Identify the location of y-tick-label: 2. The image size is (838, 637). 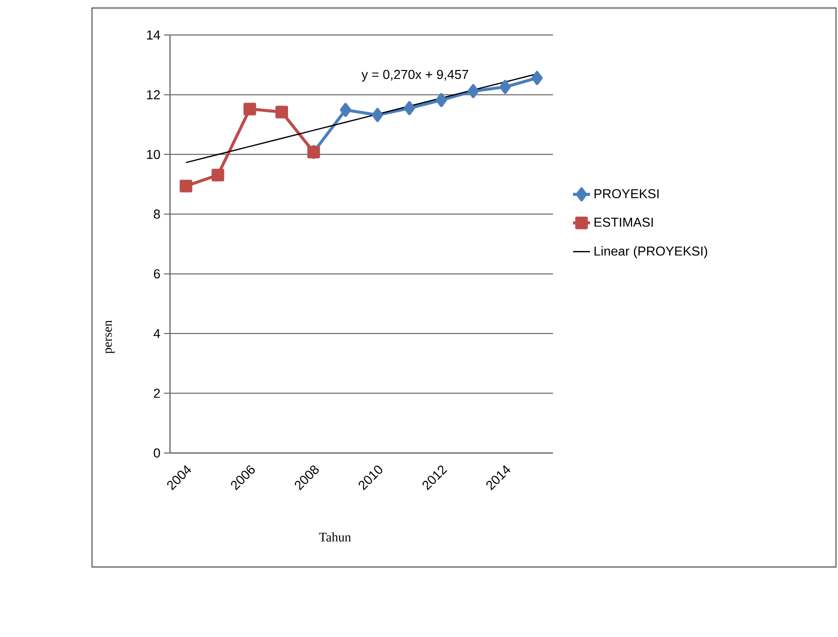
(157, 393).